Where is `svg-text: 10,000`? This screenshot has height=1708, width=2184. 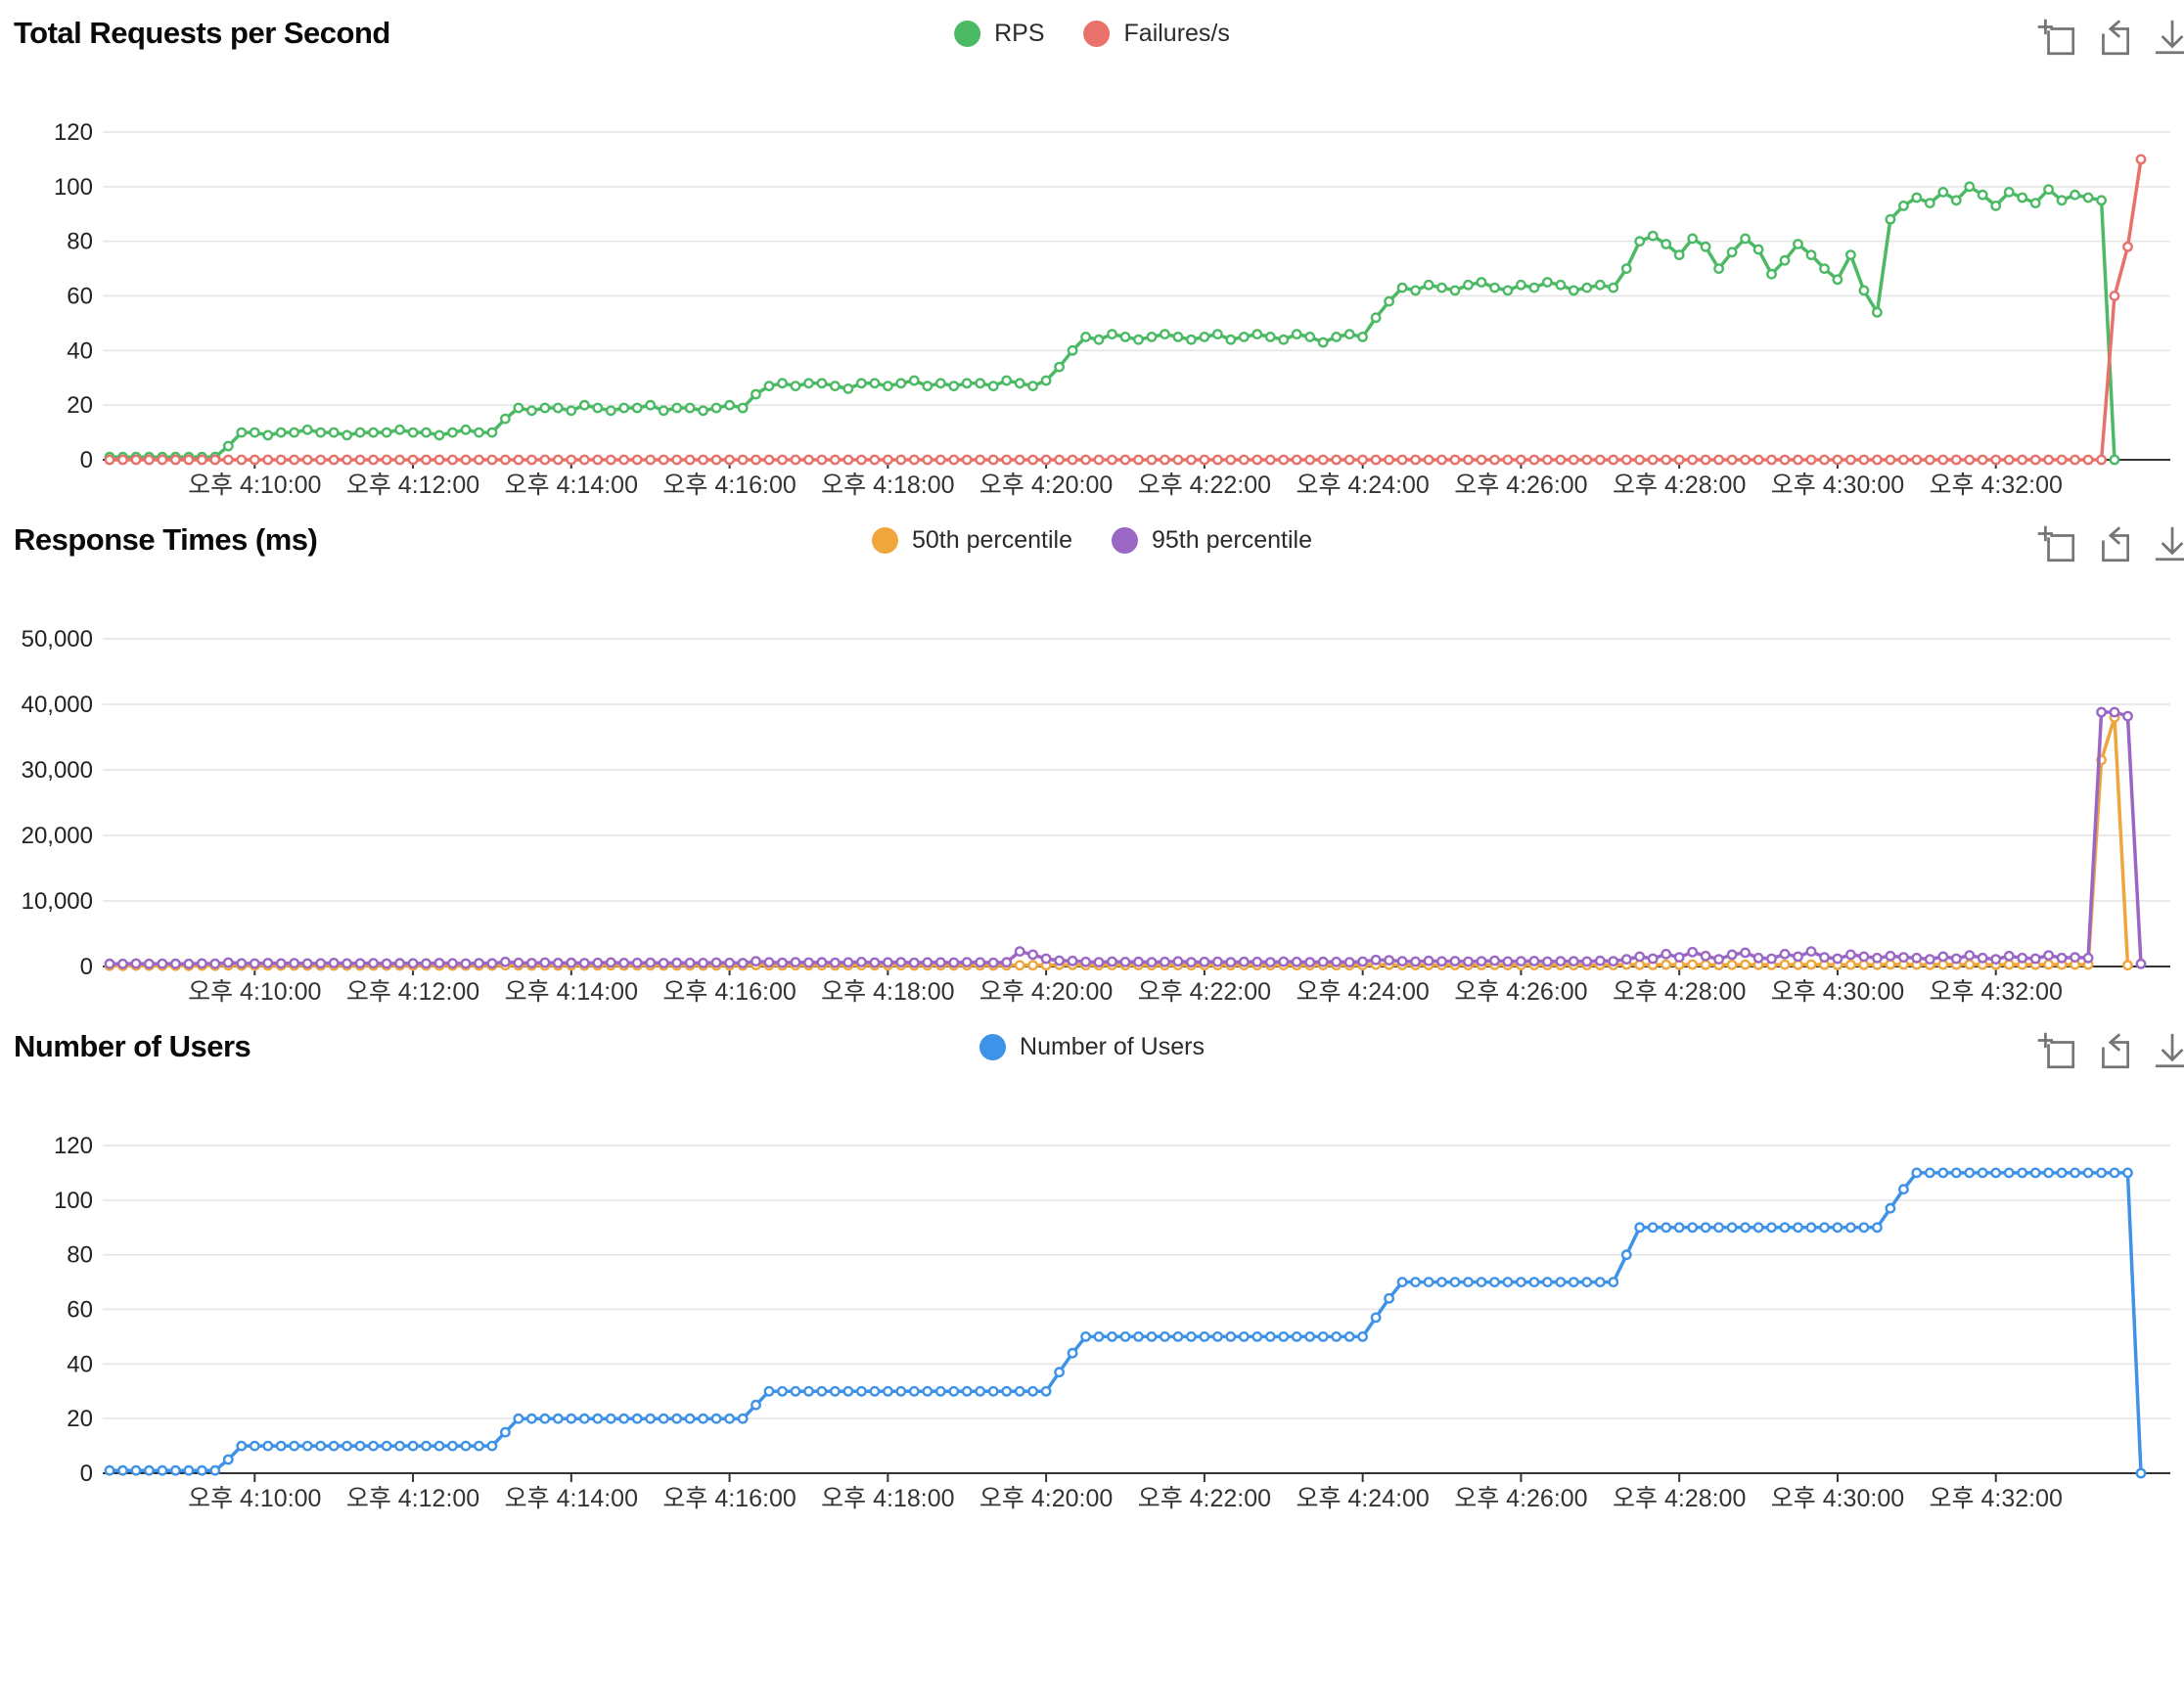
svg-text: 10,000 is located at coordinates (57, 901).